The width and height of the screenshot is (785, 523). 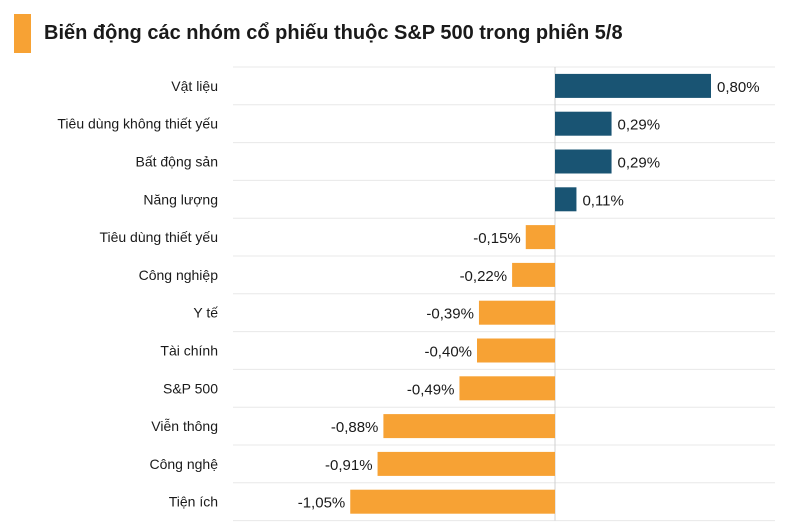 I want to click on category-label: Vật liệu, so click(x=194, y=86).